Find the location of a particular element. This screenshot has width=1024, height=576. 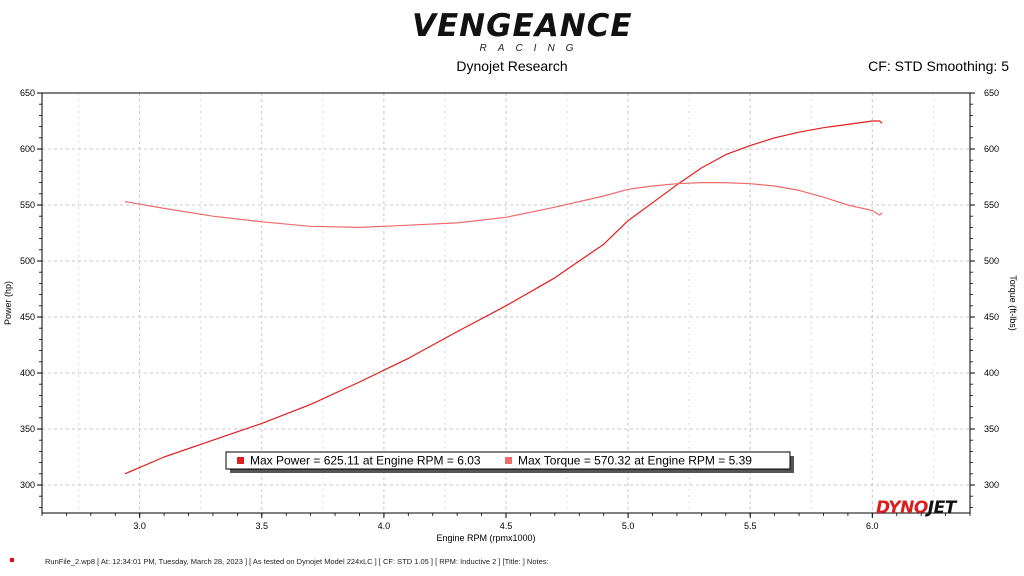

footer-run-marker is located at coordinates (12, 560).